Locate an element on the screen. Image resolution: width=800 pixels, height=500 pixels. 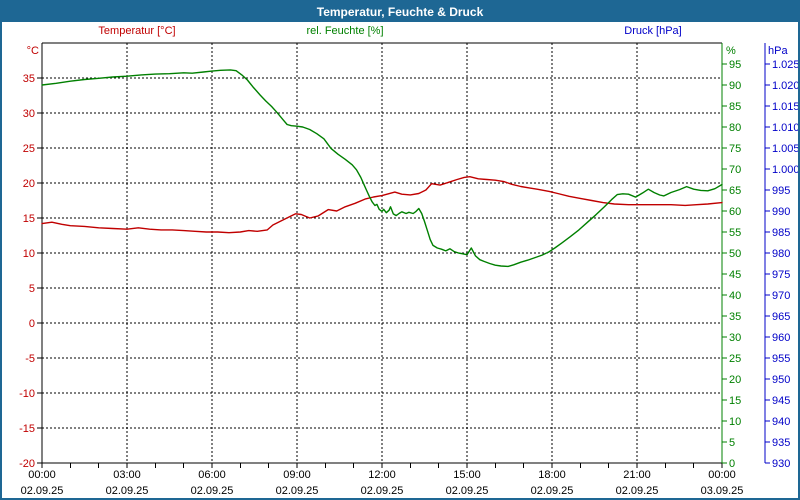
legend-humidity: rel. Feuchte [%] is located at coordinates (345, 31).